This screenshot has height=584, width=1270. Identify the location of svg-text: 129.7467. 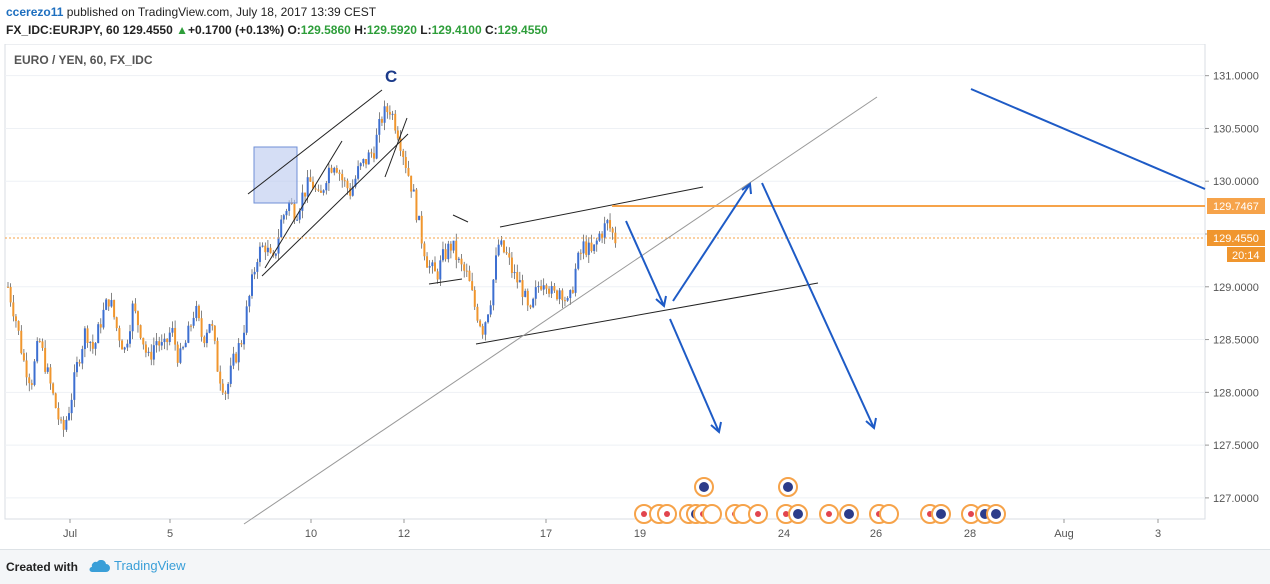
(1236, 207).